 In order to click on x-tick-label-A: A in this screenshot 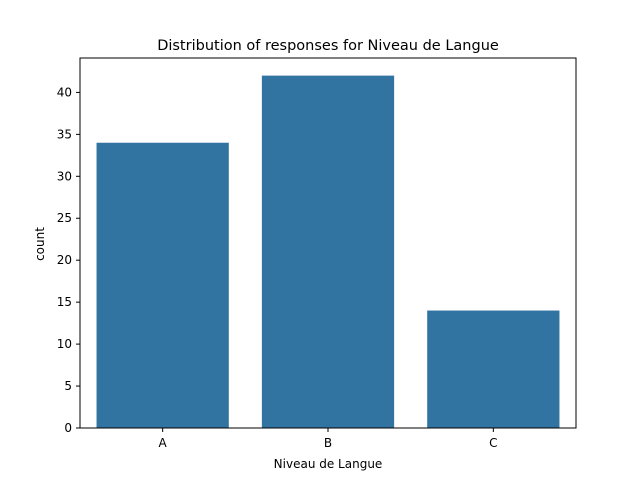, I will do `click(163, 443)`.